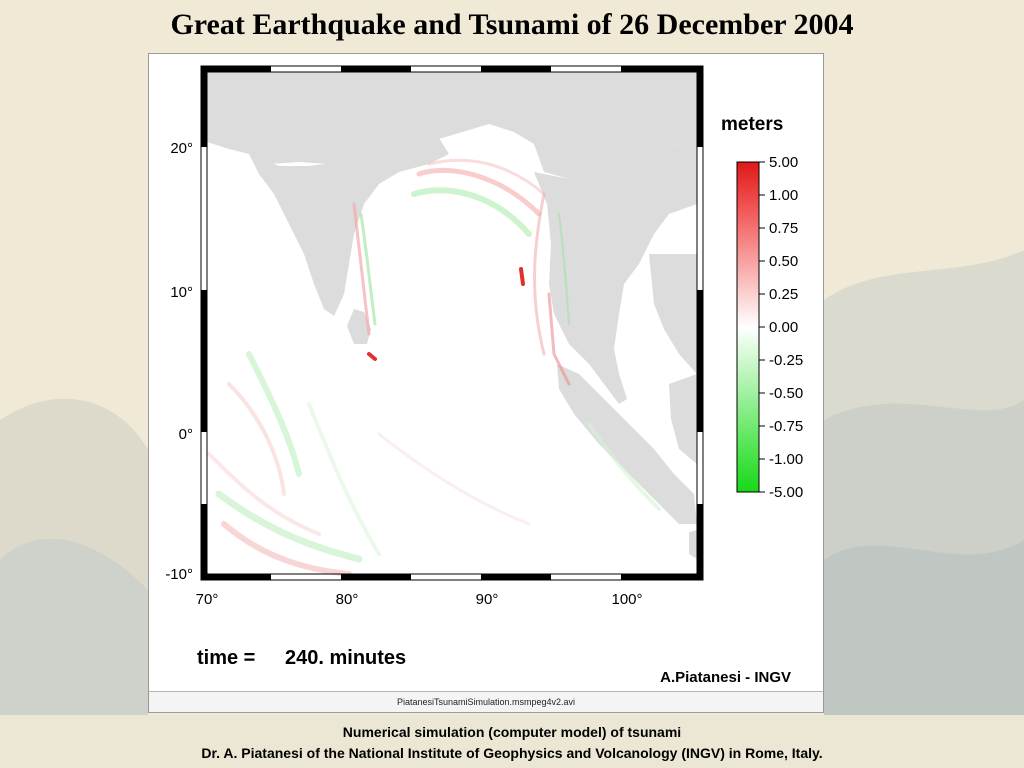 This screenshot has width=1024, height=768. What do you see at coordinates (786, 459) in the screenshot?
I see `legend-tick-label: -1.00` at bounding box center [786, 459].